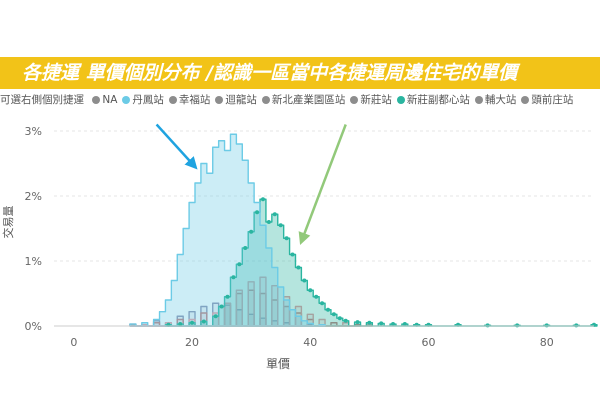 Image resolution: width=600 pixels, height=409 pixels. What do you see at coordinates (192, 342) in the screenshot?
I see `x-tick-label: 20` at bounding box center [192, 342].